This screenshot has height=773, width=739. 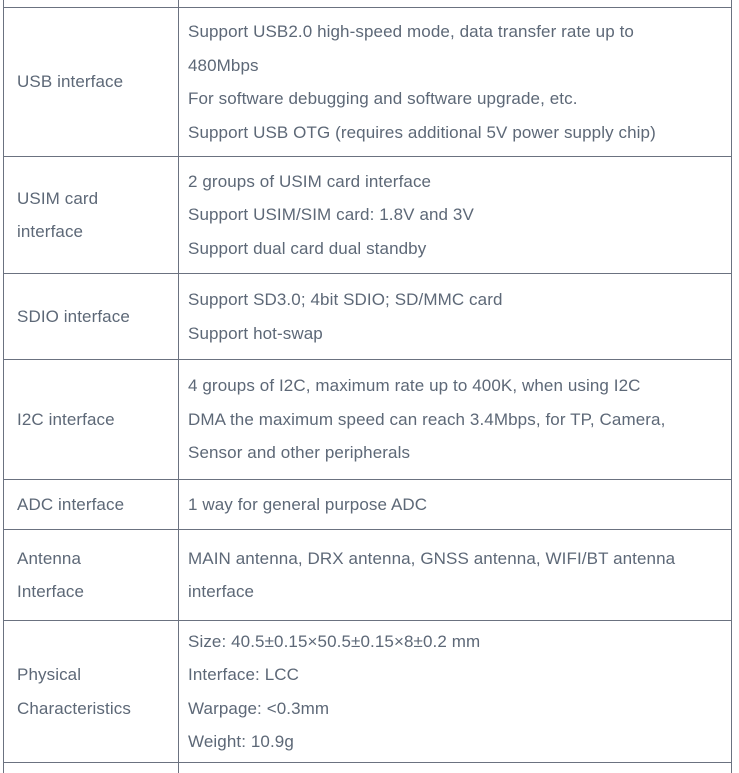 I want to click on spec-value-text: Interface: LCC, so click(x=244, y=674).